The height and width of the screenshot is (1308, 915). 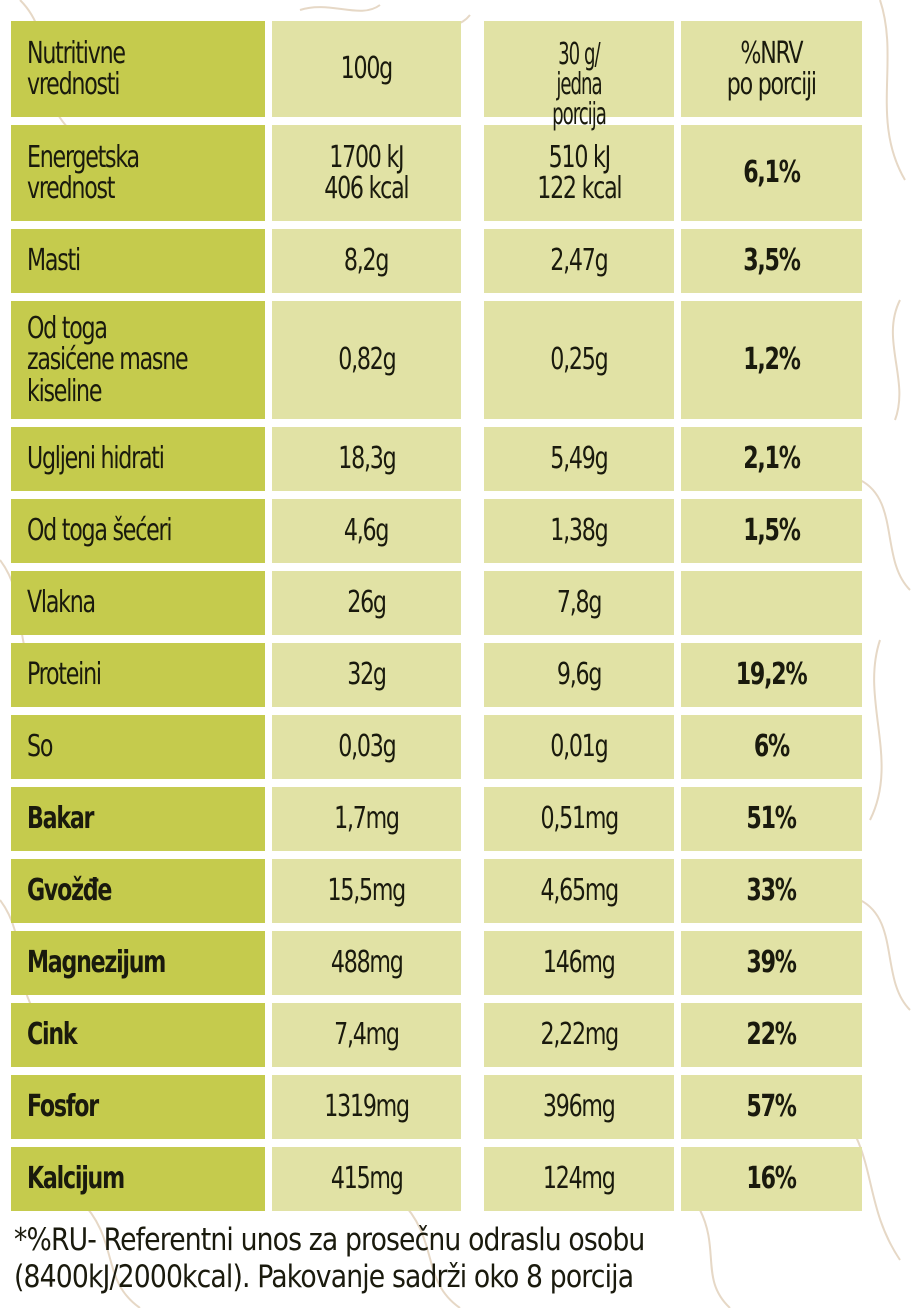 What do you see at coordinates (69, 891) in the screenshot?
I see `nutrient-name: Gvožđe` at bounding box center [69, 891].